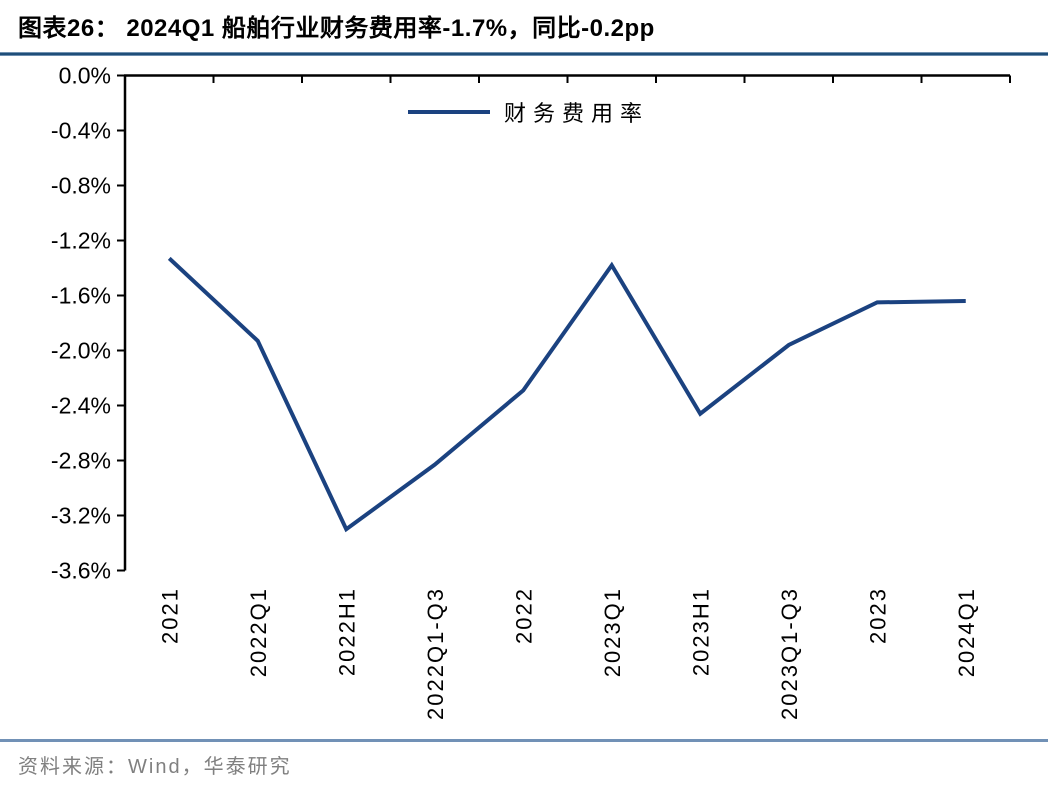  What do you see at coordinates (155, 767) in the screenshot?
I see `data-source-note: 资料来源：Wind，华泰研究` at bounding box center [155, 767].